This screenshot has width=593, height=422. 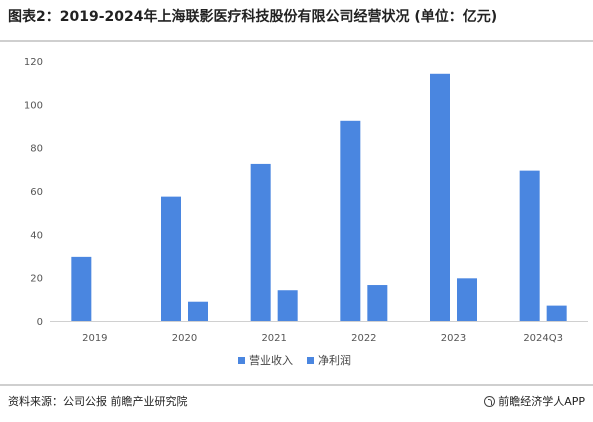 I want to click on y-tick-label: 0, so click(x=40, y=322).